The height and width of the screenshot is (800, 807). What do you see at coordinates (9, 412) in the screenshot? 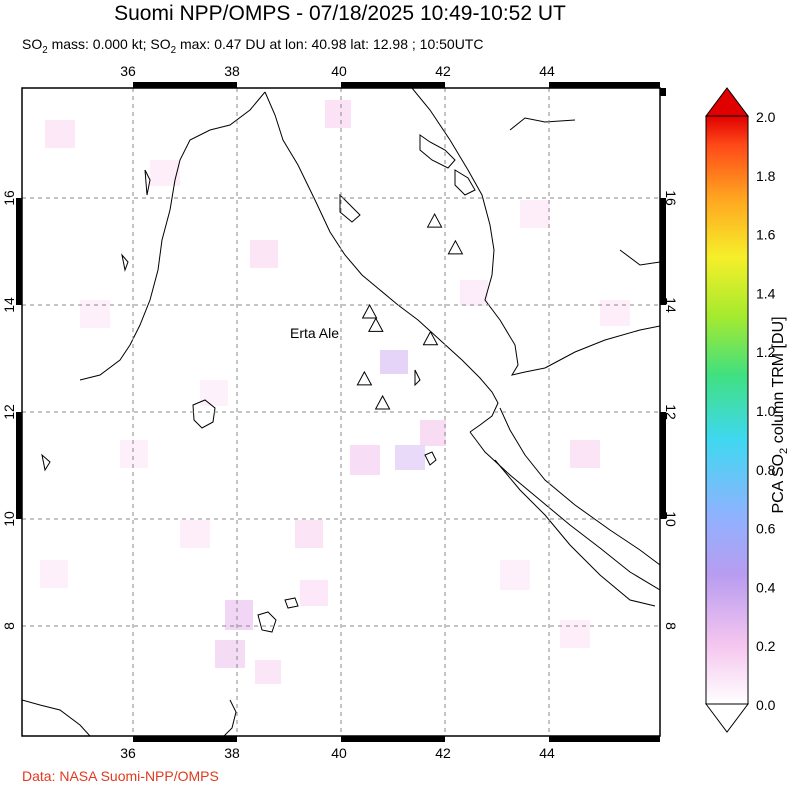
I see `lat-left-tick: 12` at bounding box center [9, 412].